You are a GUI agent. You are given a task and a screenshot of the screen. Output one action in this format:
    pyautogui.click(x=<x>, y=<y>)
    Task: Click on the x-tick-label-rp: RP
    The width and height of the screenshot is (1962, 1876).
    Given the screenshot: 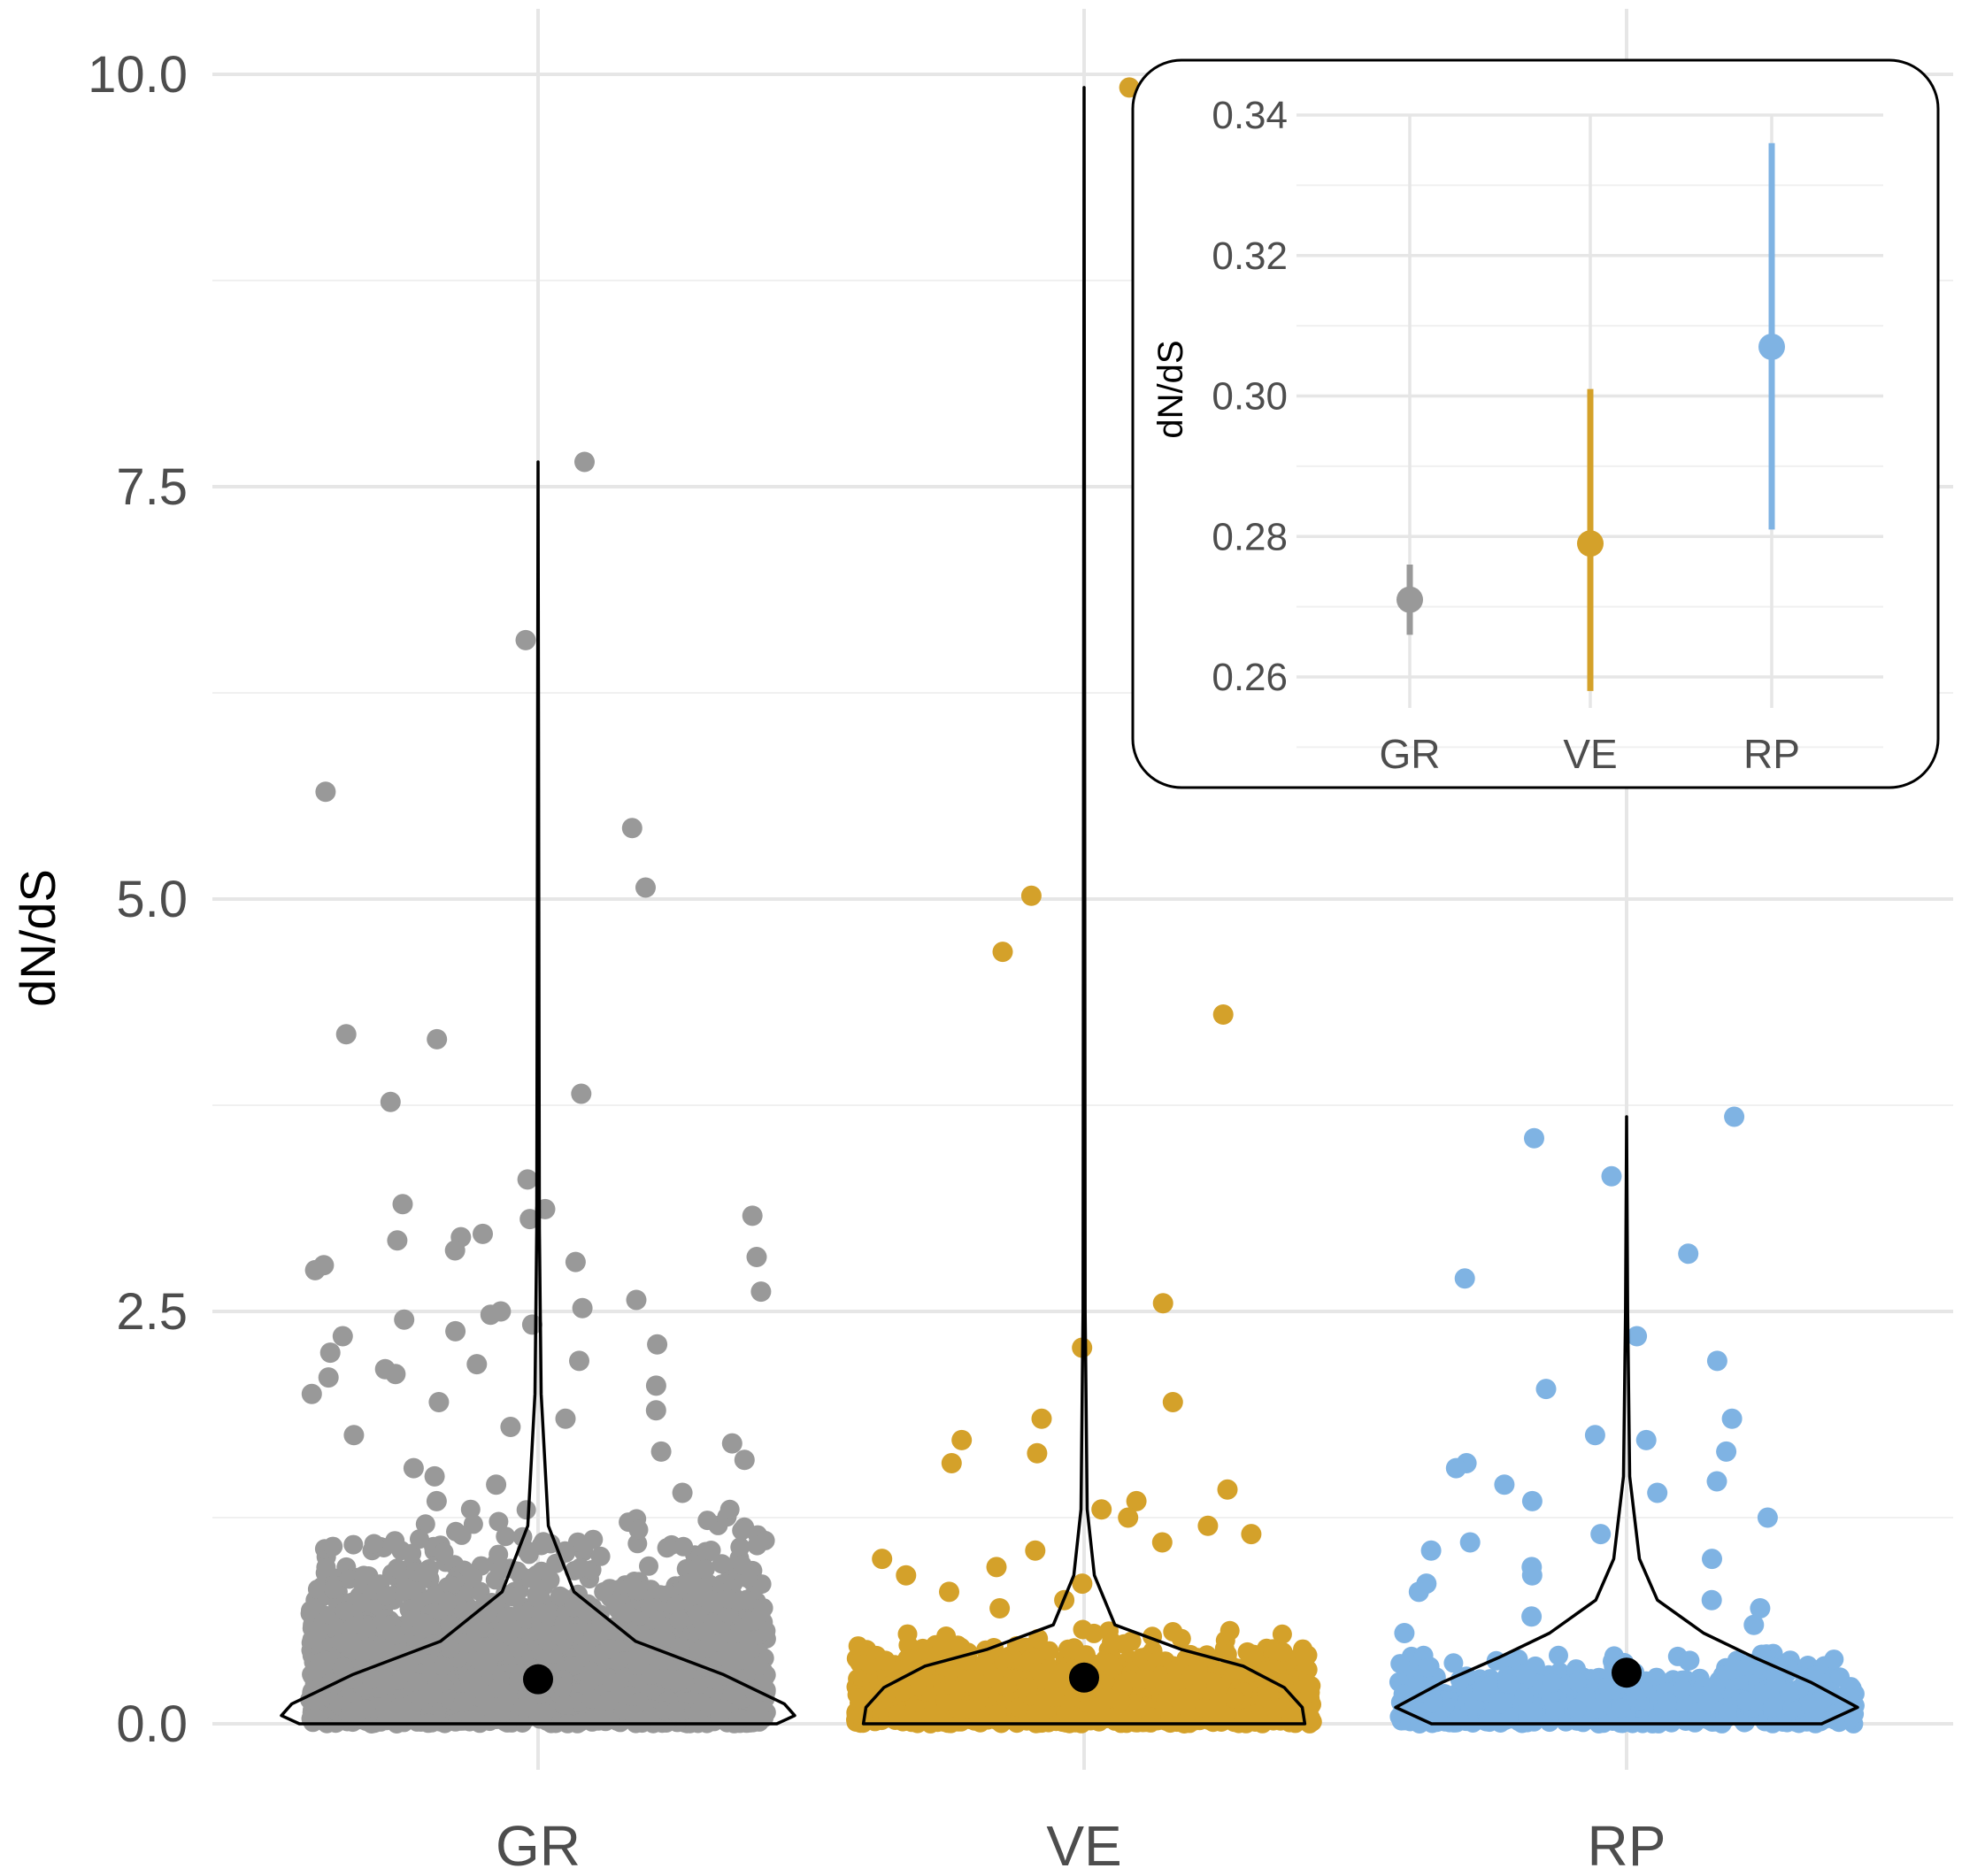 What is the action you would take?
    pyautogui.click(x=1627, y=1845)
    